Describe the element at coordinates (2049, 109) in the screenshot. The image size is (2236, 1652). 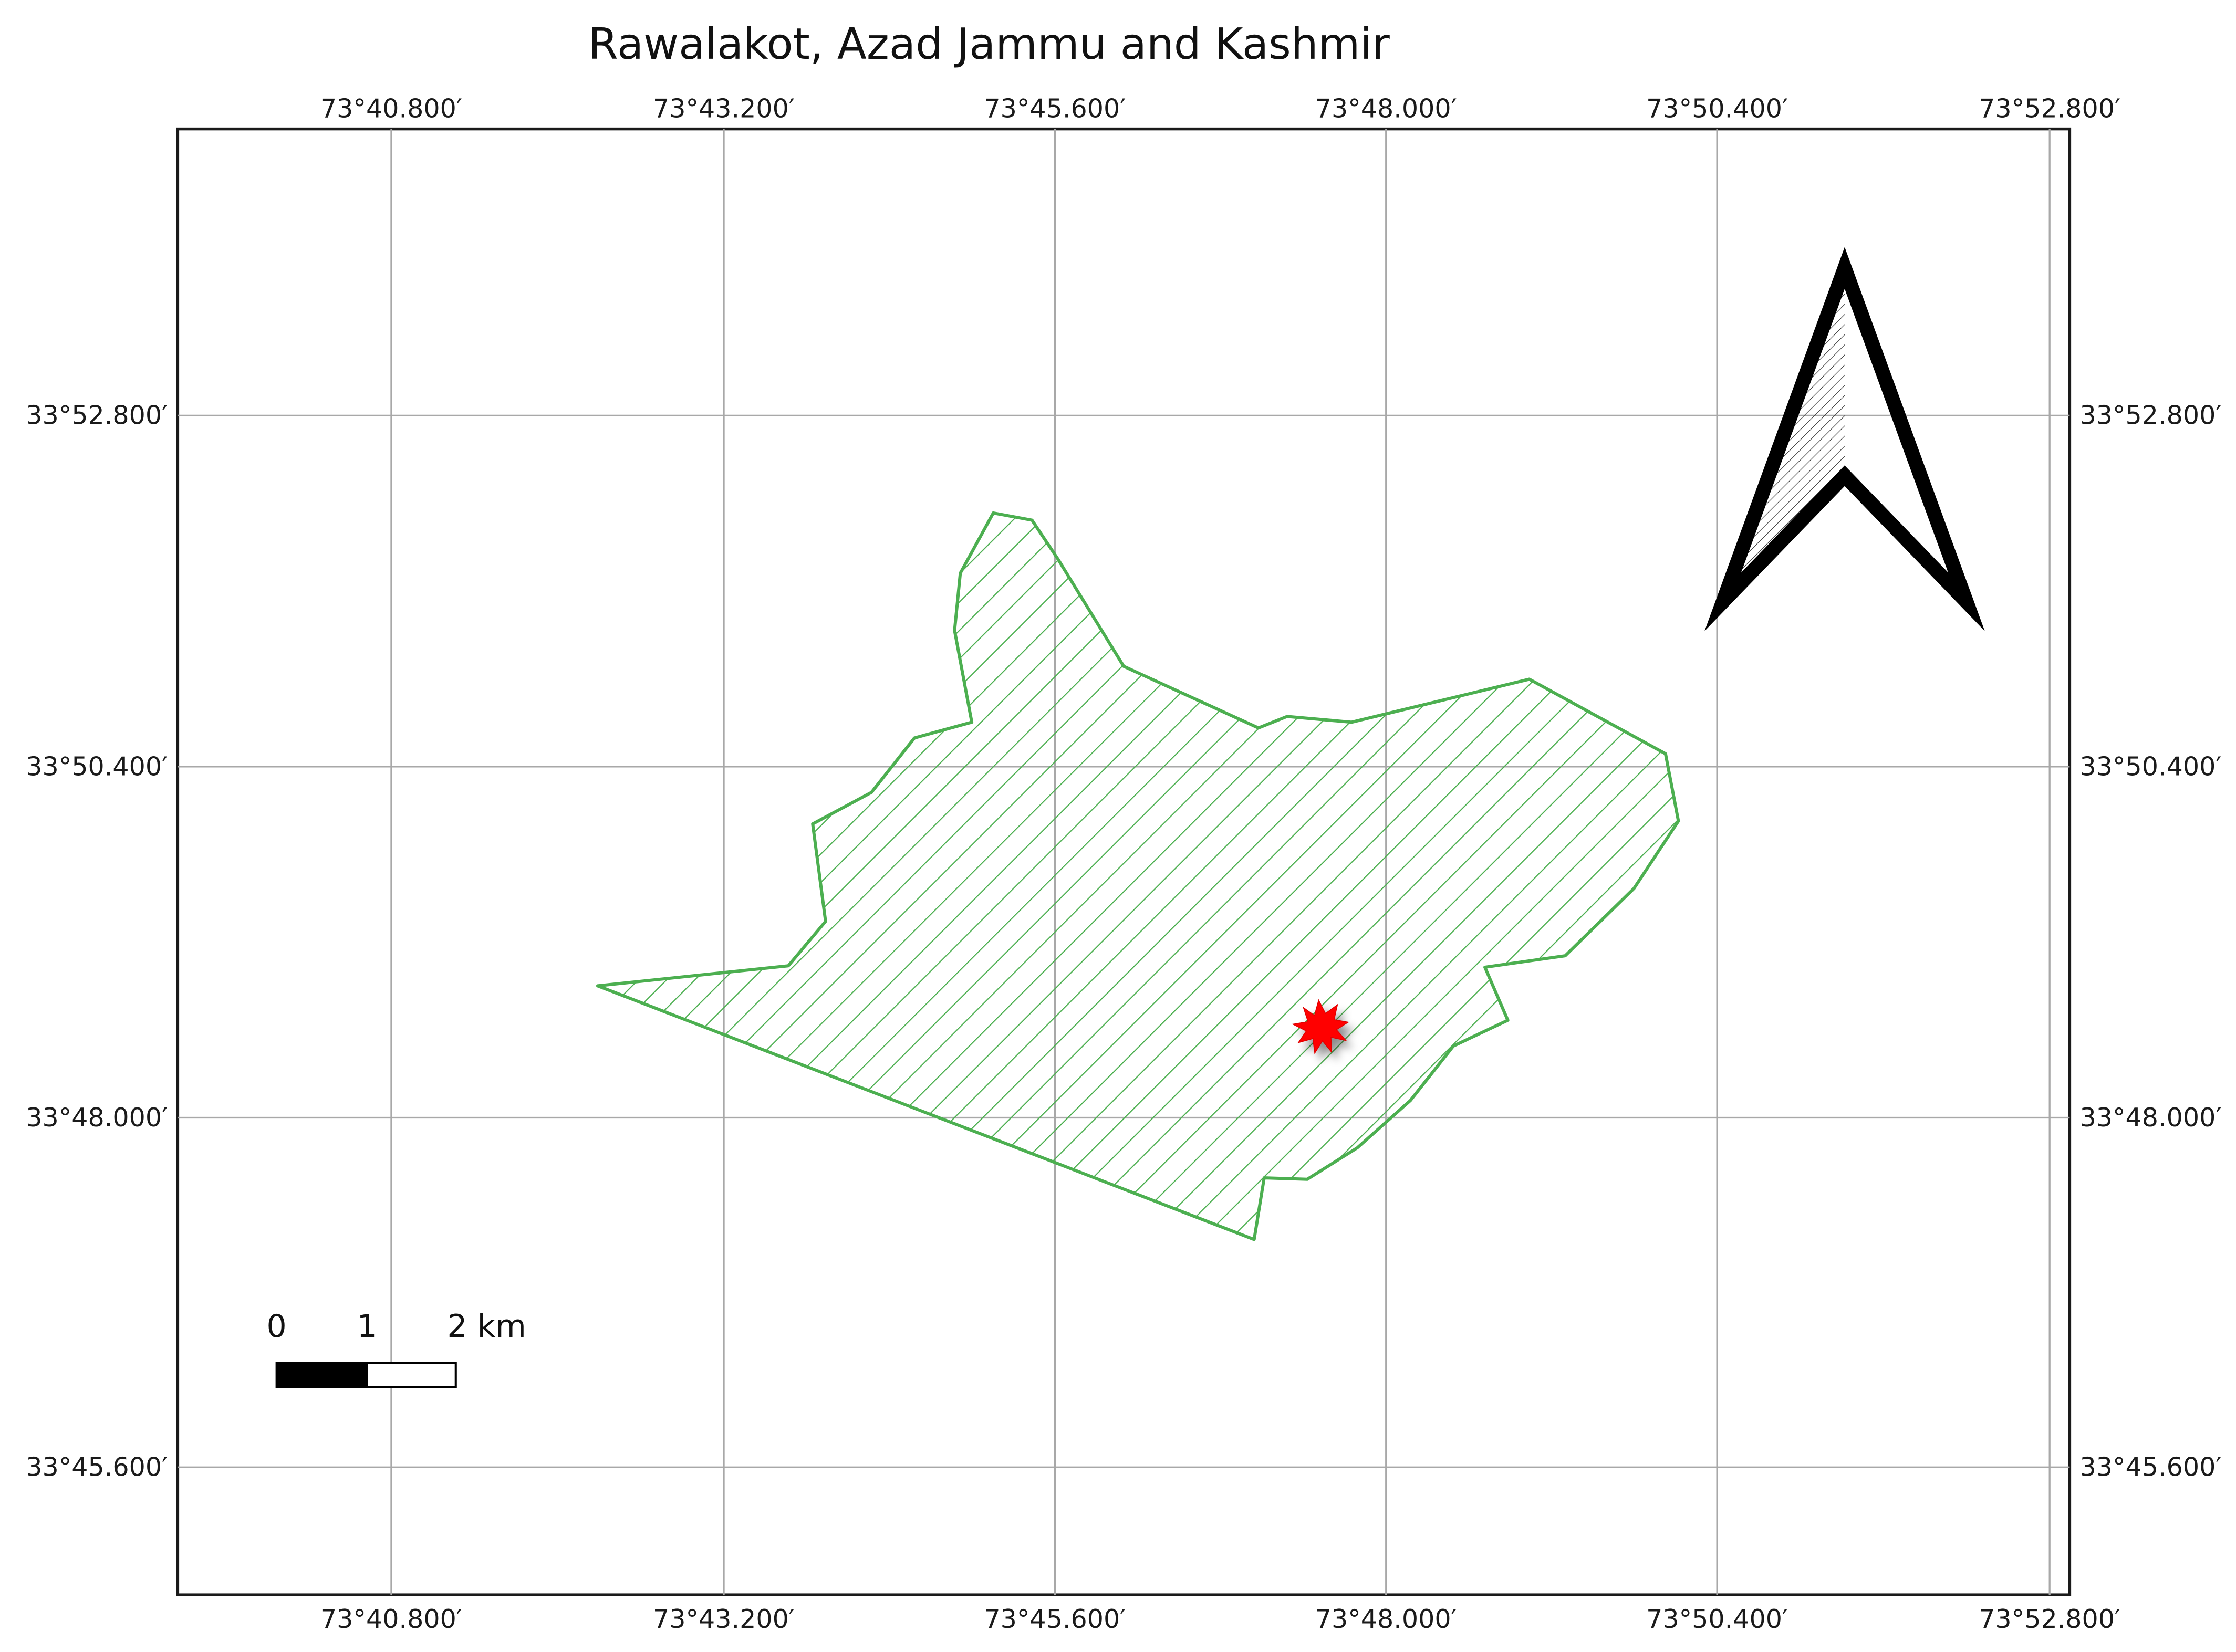
I see `lon-label-top: 73°52.800′` at that location.